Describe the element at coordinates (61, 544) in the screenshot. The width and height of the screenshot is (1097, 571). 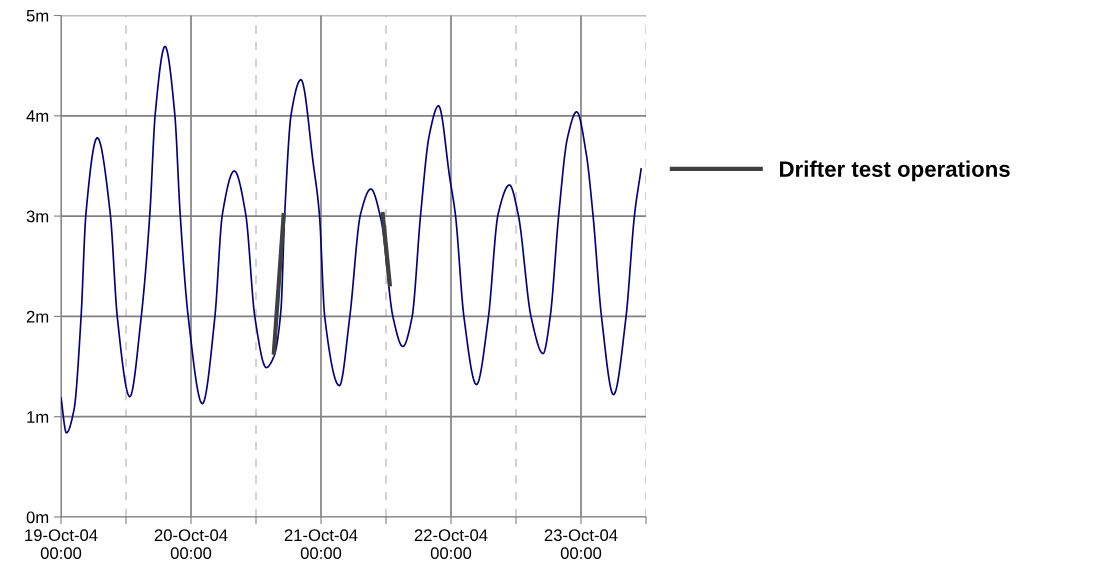
I see `x-tick-label: 19-Oct-04 00:00` at that location.